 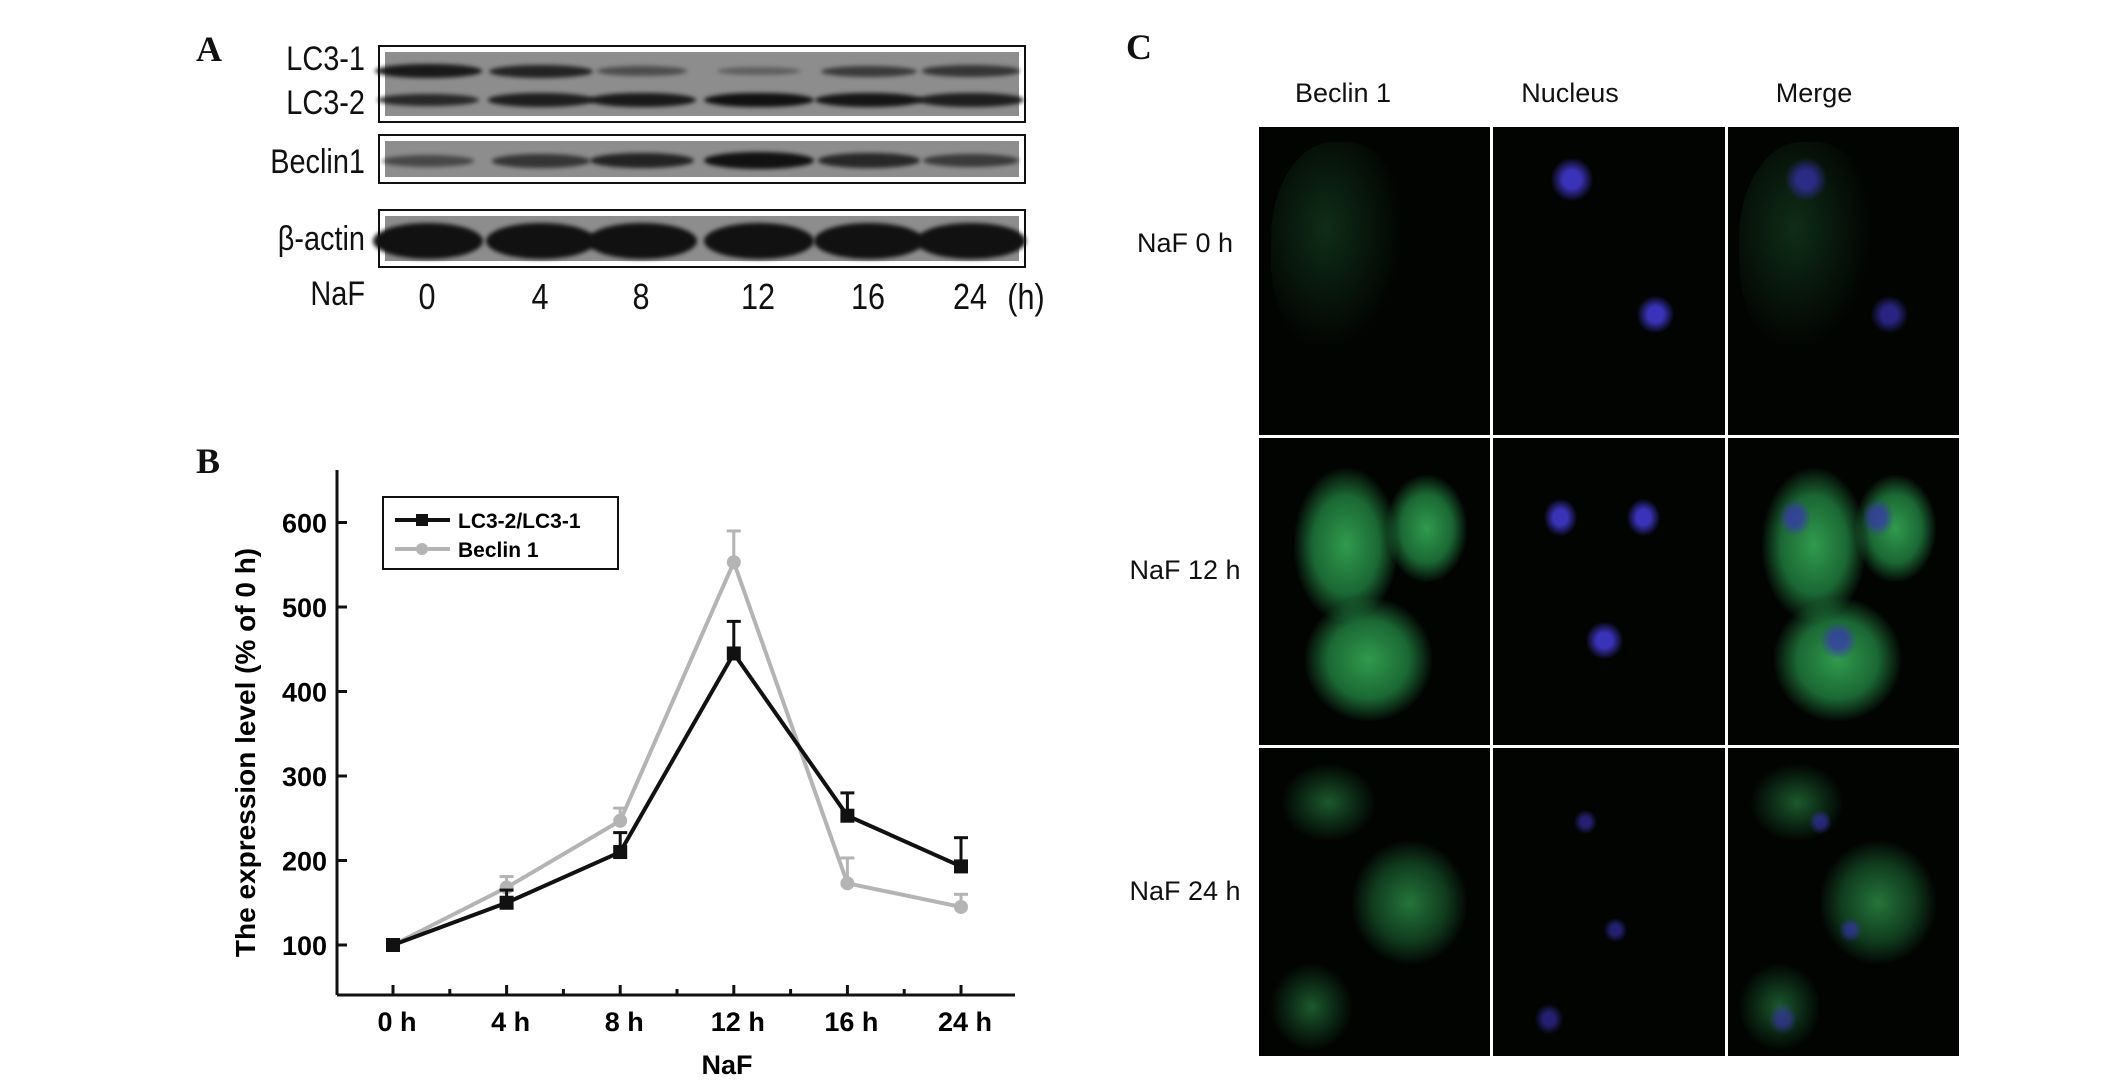 What do you see at coordinates (304, 524) in the screenshot?
I see `y-tick-label: 600` at bounding box center [304, 524].